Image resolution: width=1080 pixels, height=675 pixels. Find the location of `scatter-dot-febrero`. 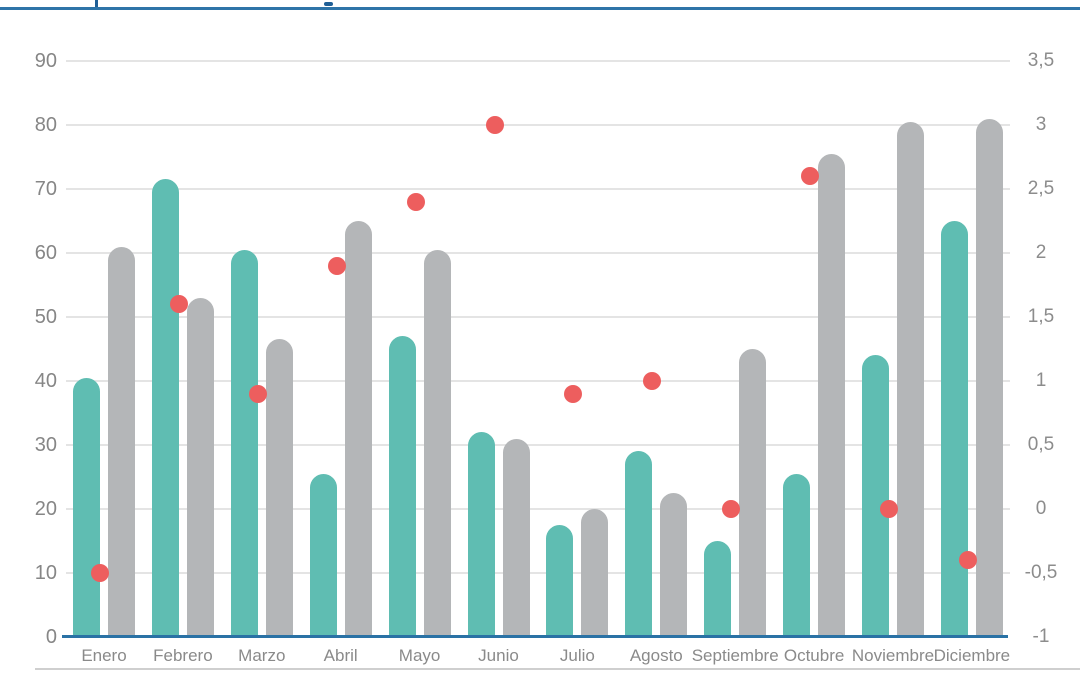

scatter-dot-febrero is located at coordinates (178, 304).